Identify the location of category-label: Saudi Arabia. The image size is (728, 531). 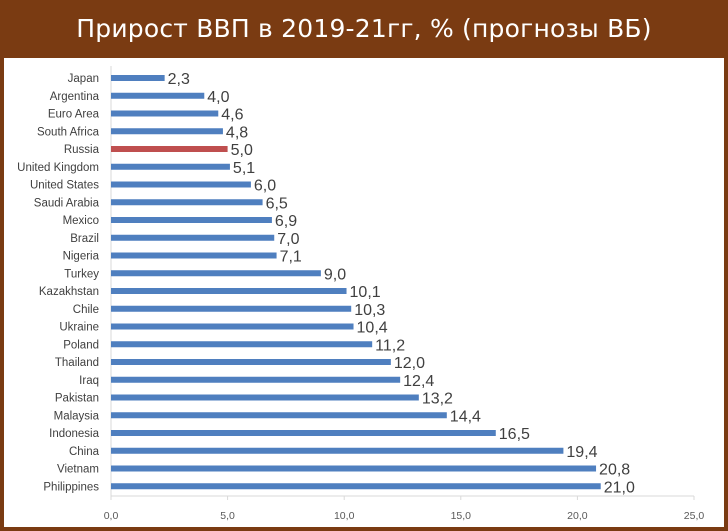
(67, 203).